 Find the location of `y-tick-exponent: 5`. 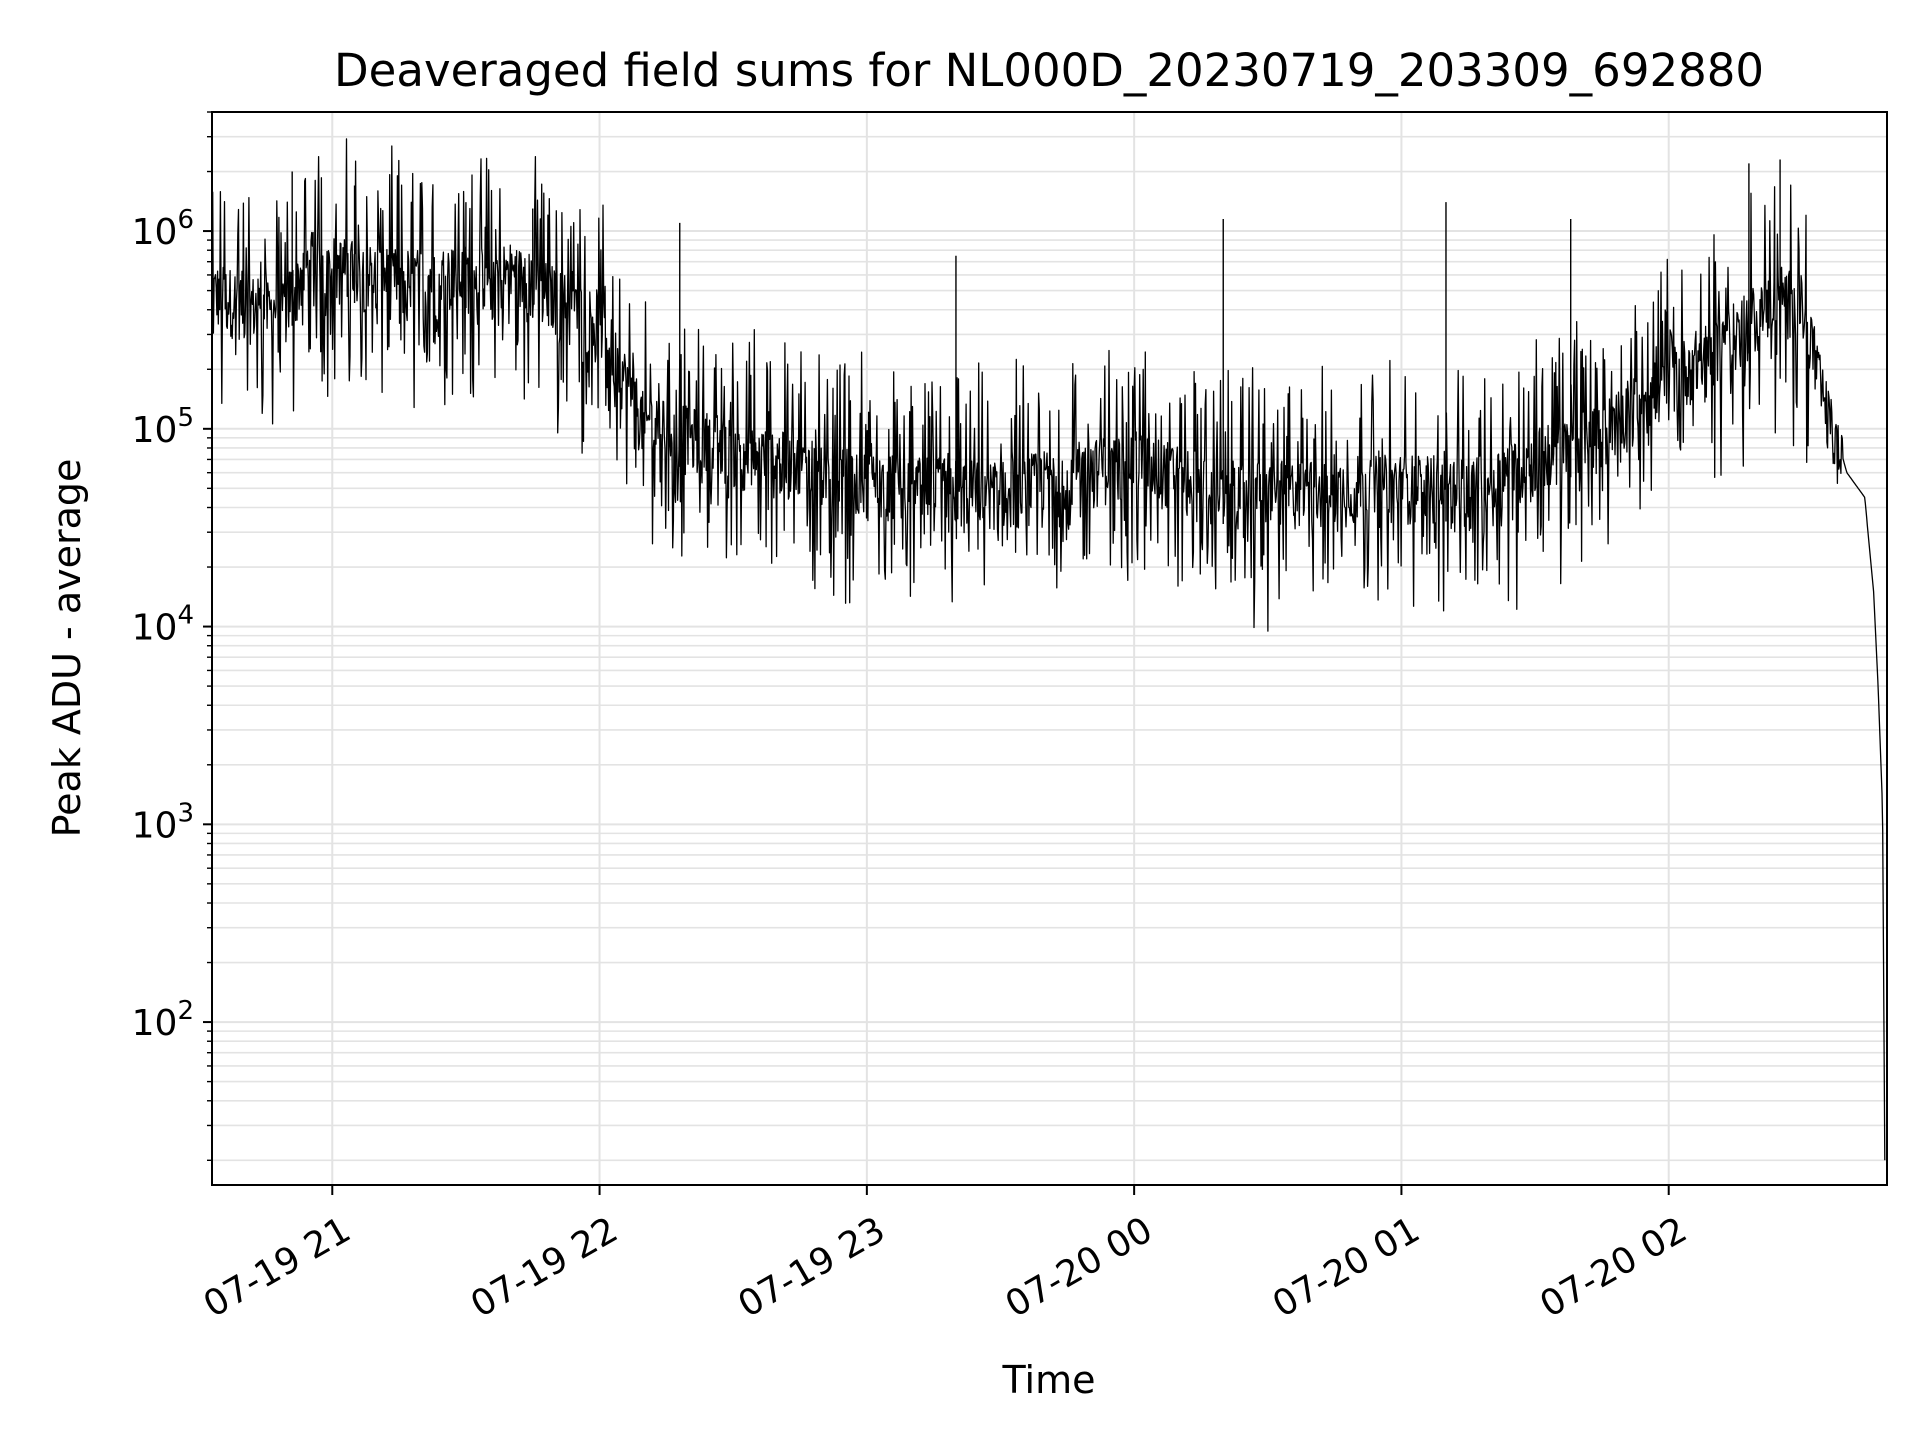

y-tick-exponent: 5 is located at coordinates (185, 418).